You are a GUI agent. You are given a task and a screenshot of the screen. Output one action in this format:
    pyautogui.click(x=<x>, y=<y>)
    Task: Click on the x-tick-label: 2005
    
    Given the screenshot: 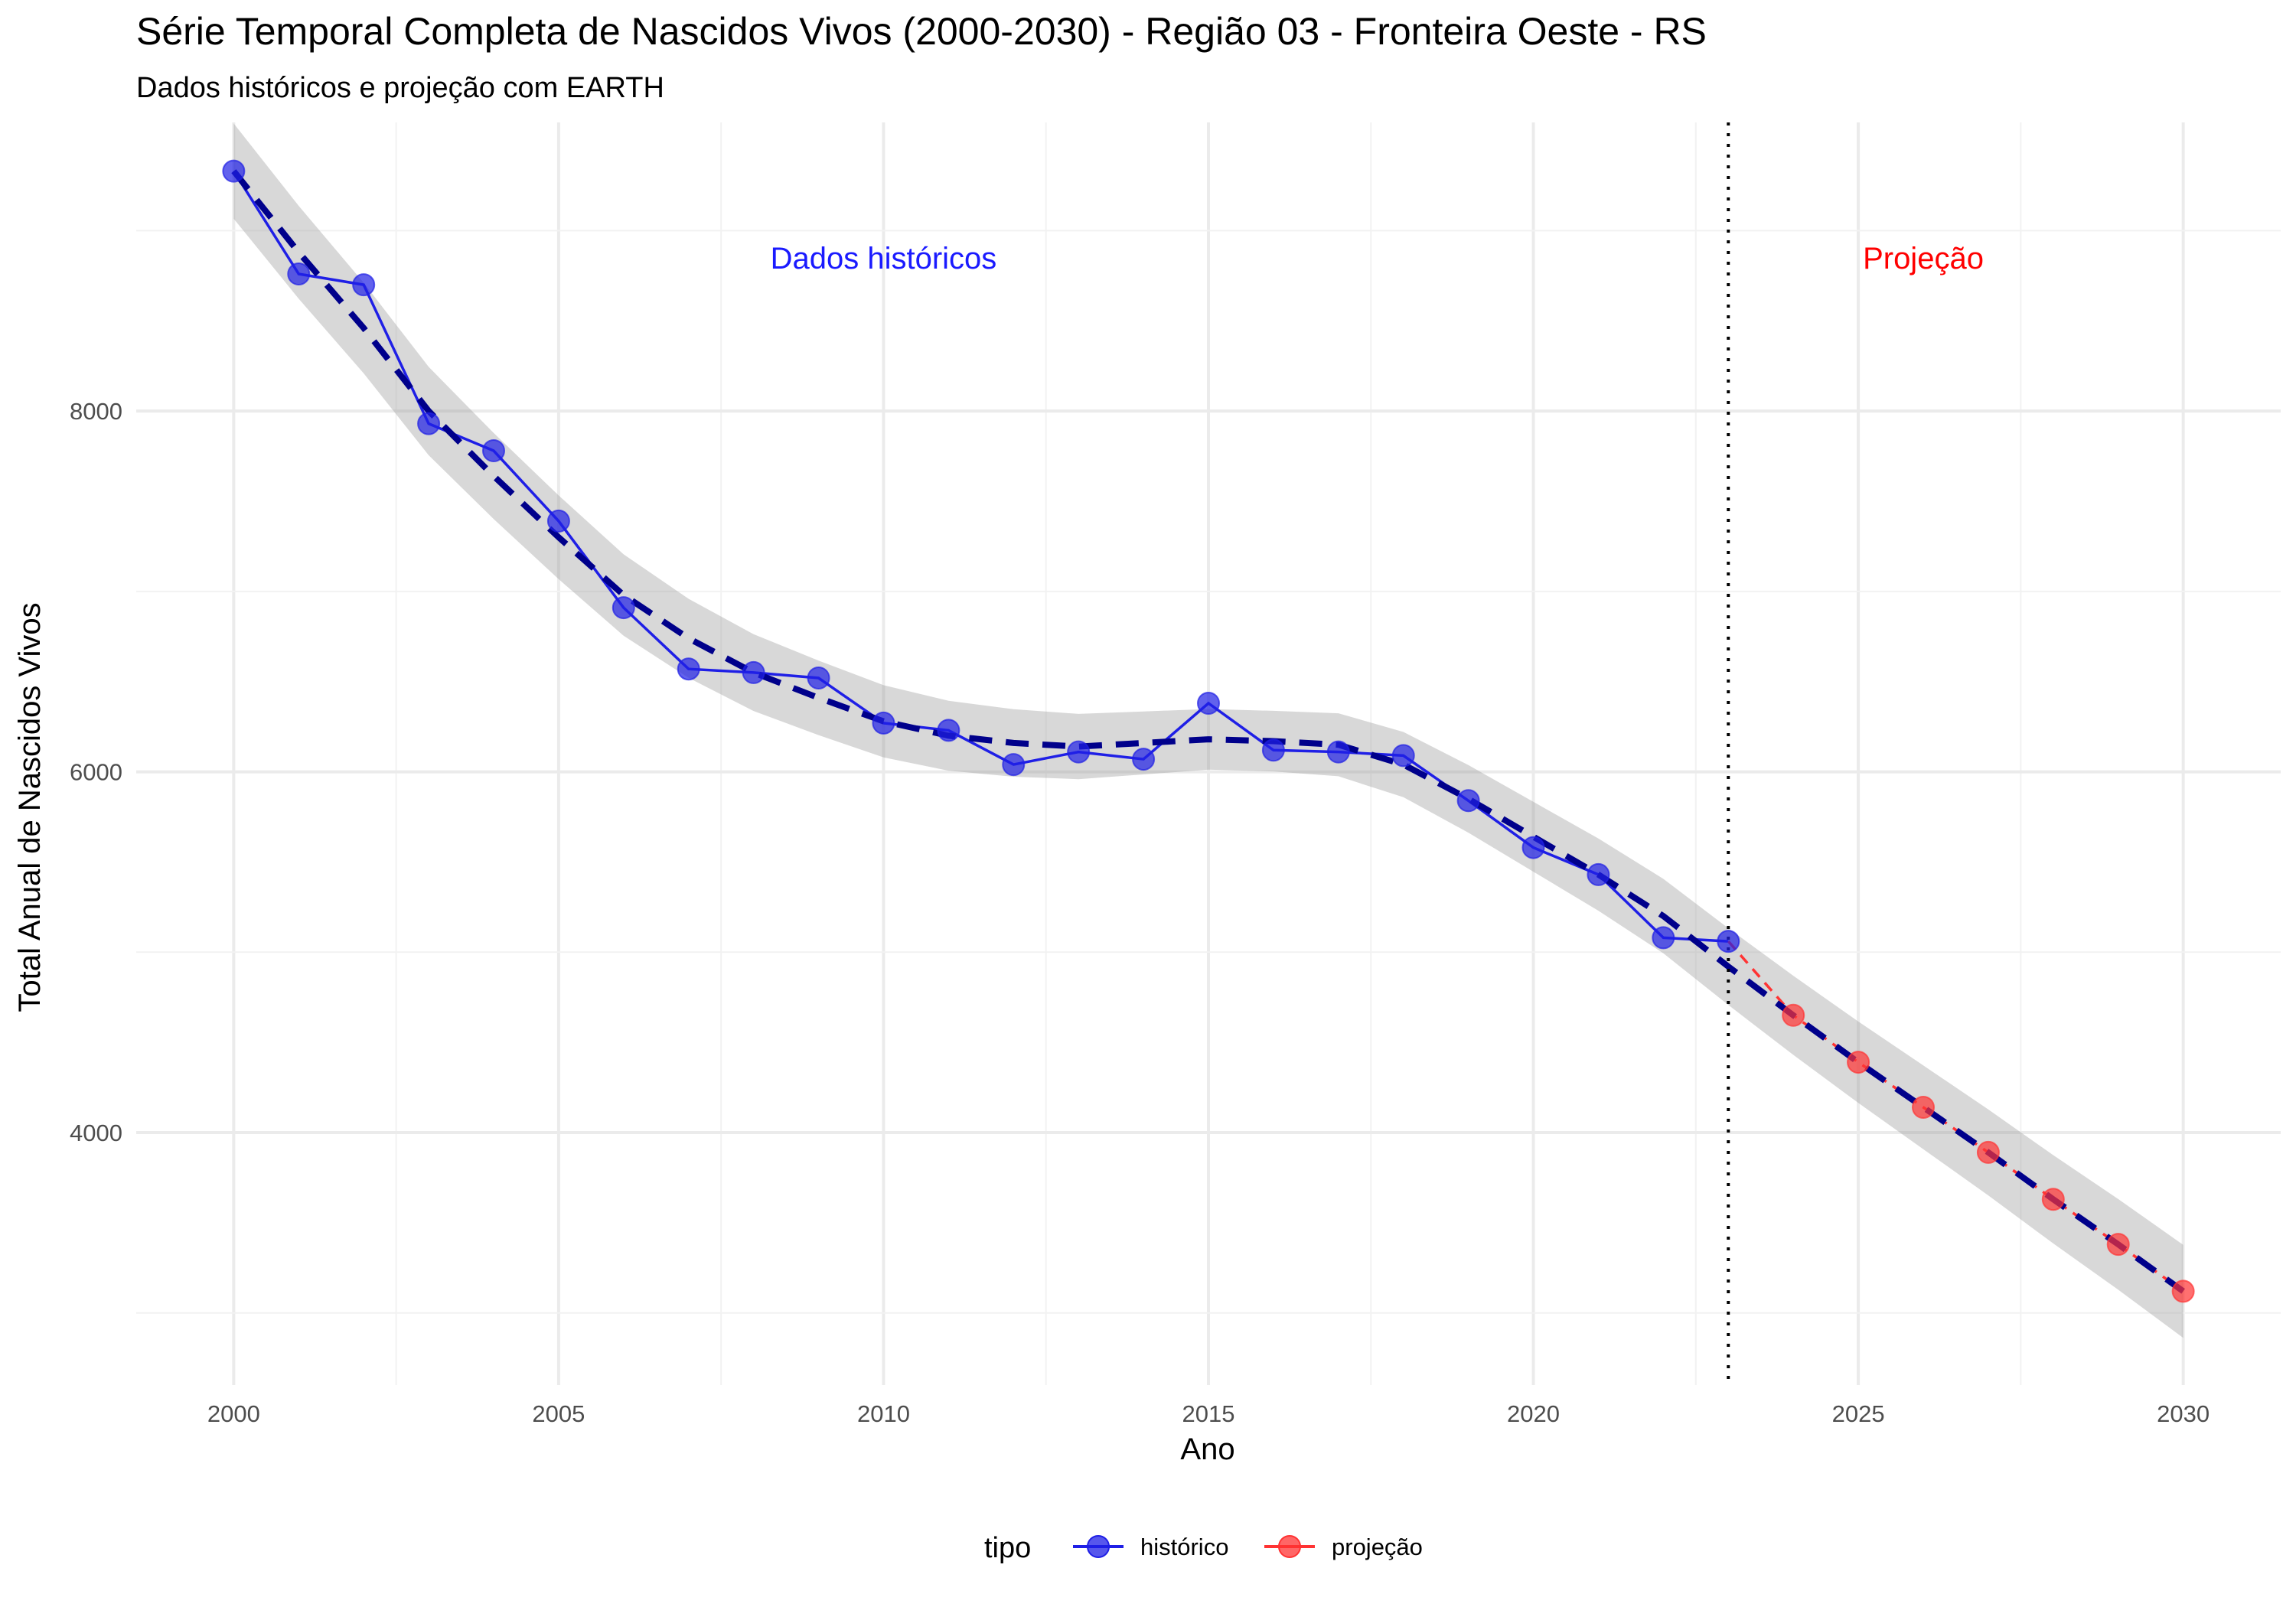 What is the action you would take?
    pyautogui.click(x=558, y=1413)
    